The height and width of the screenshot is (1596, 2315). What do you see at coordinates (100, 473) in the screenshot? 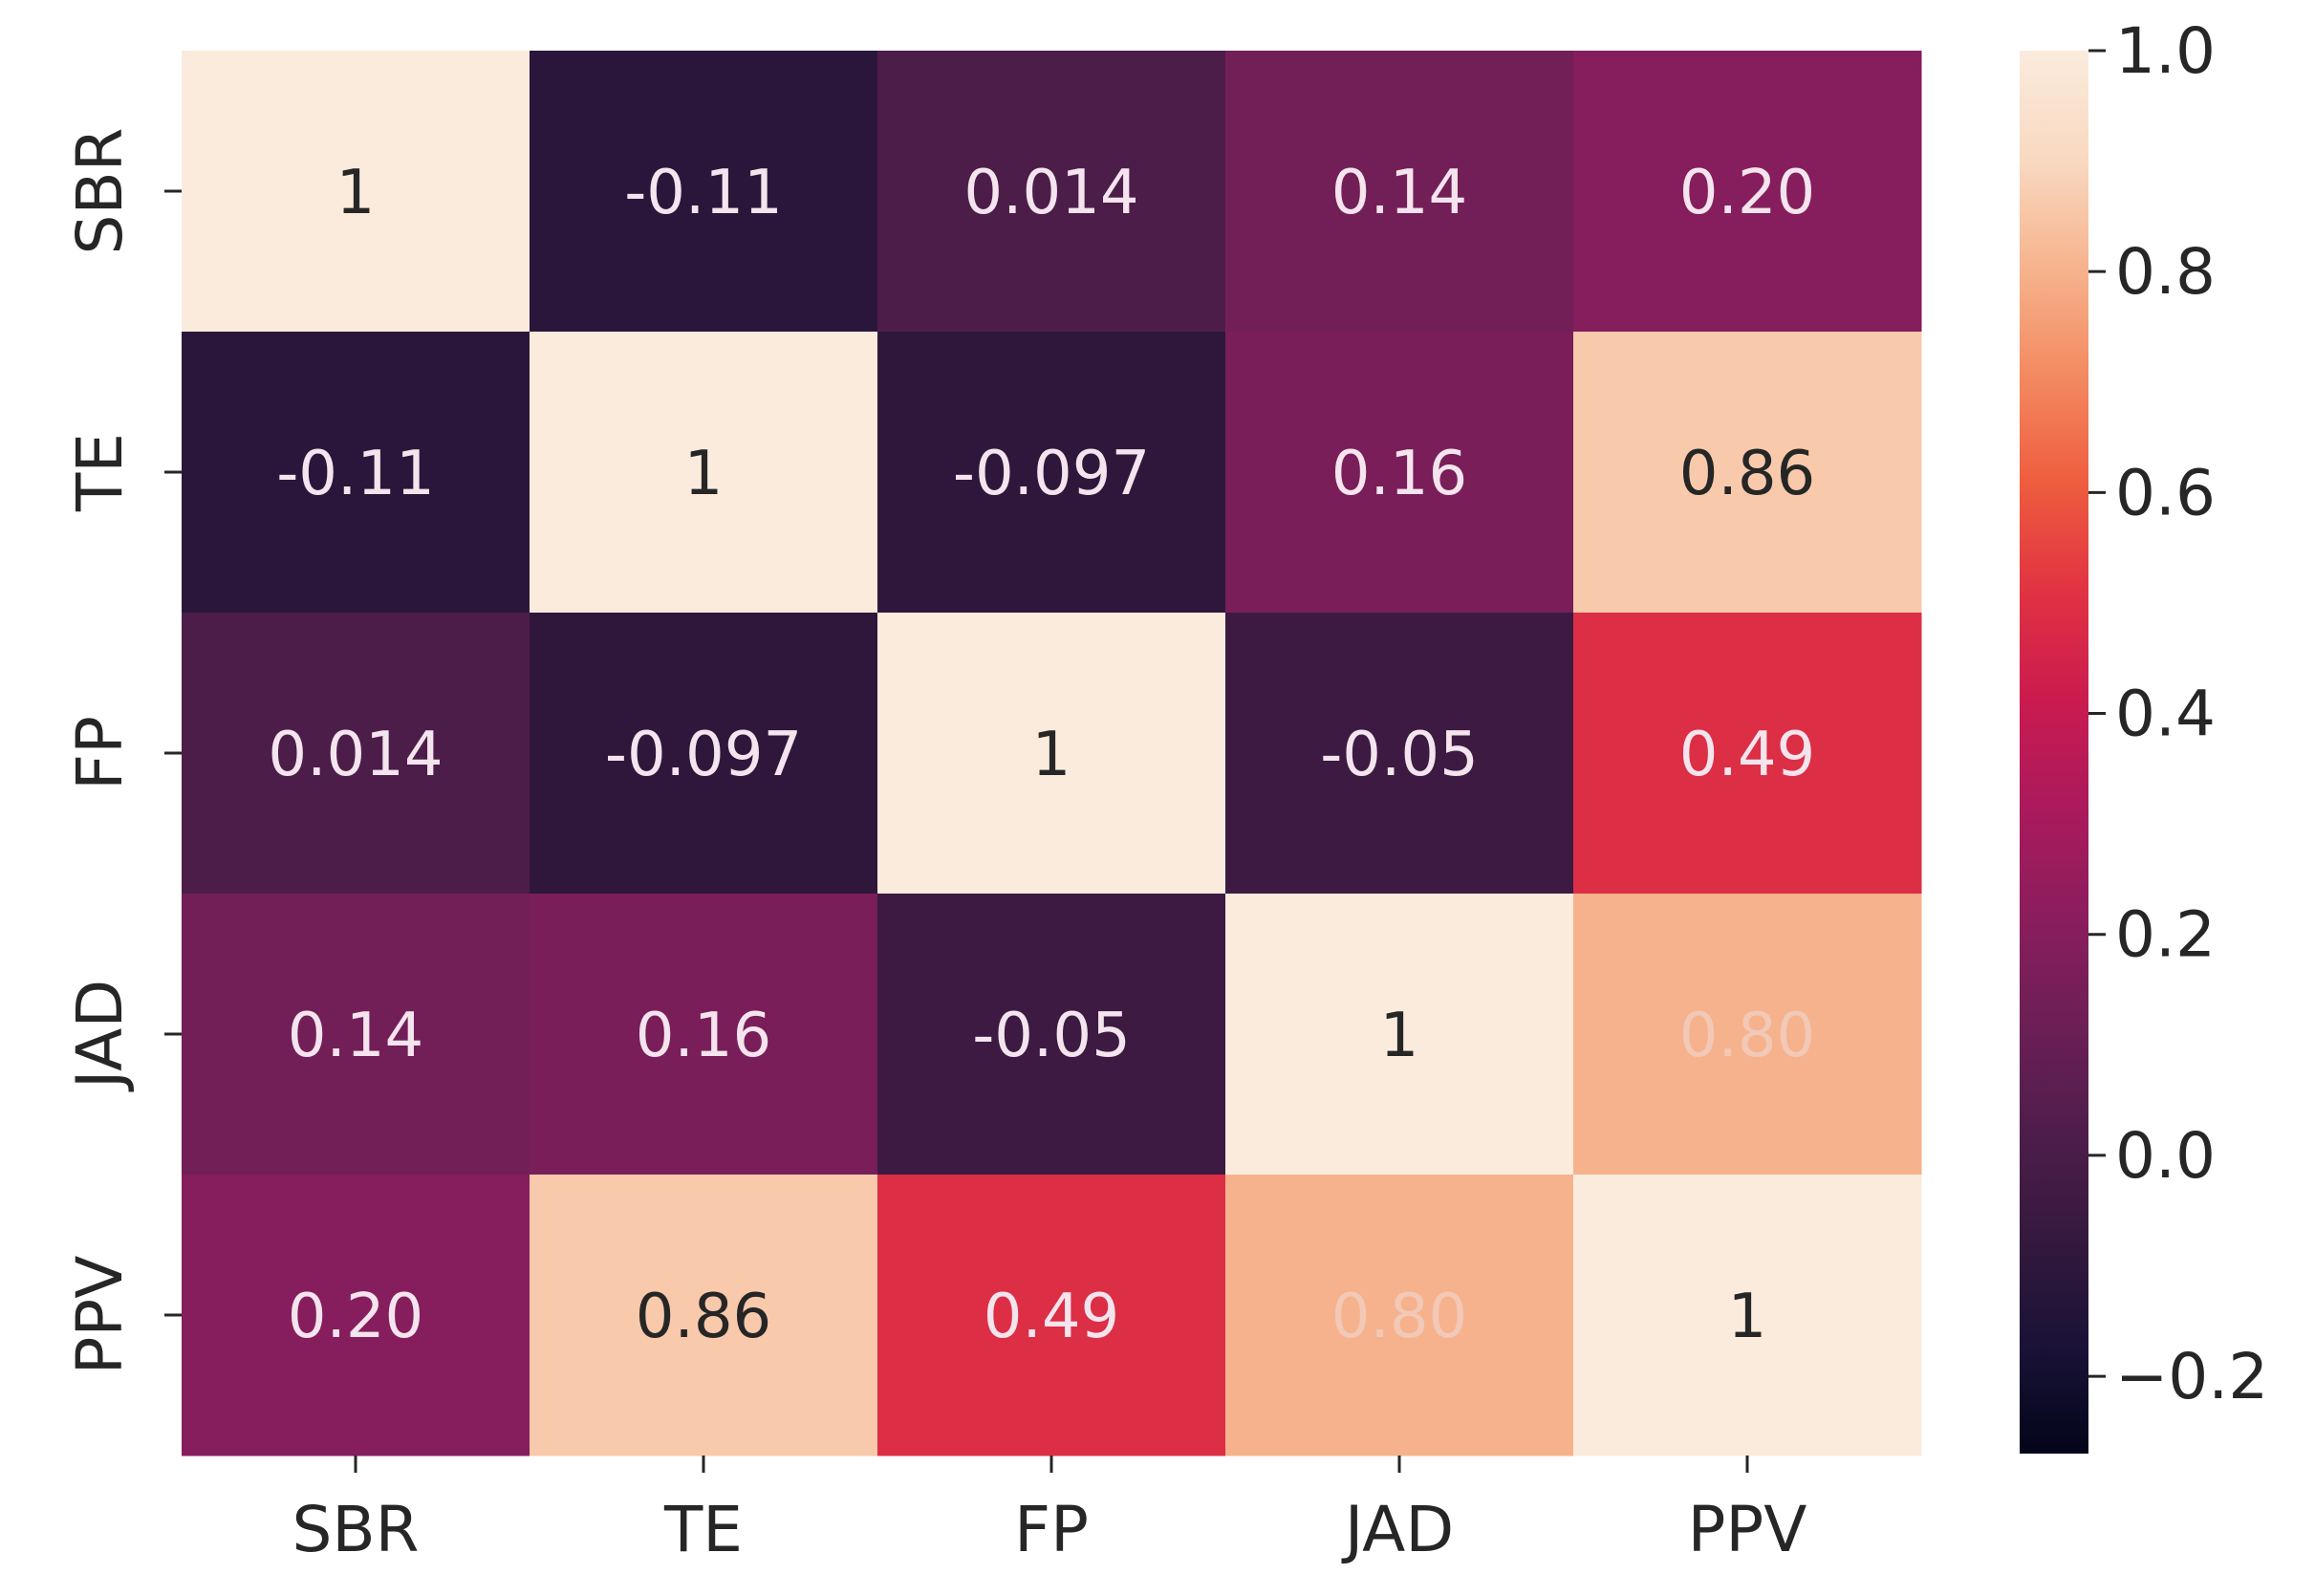
I see `y-tick-label: TE` at bounding box center [100, 473].